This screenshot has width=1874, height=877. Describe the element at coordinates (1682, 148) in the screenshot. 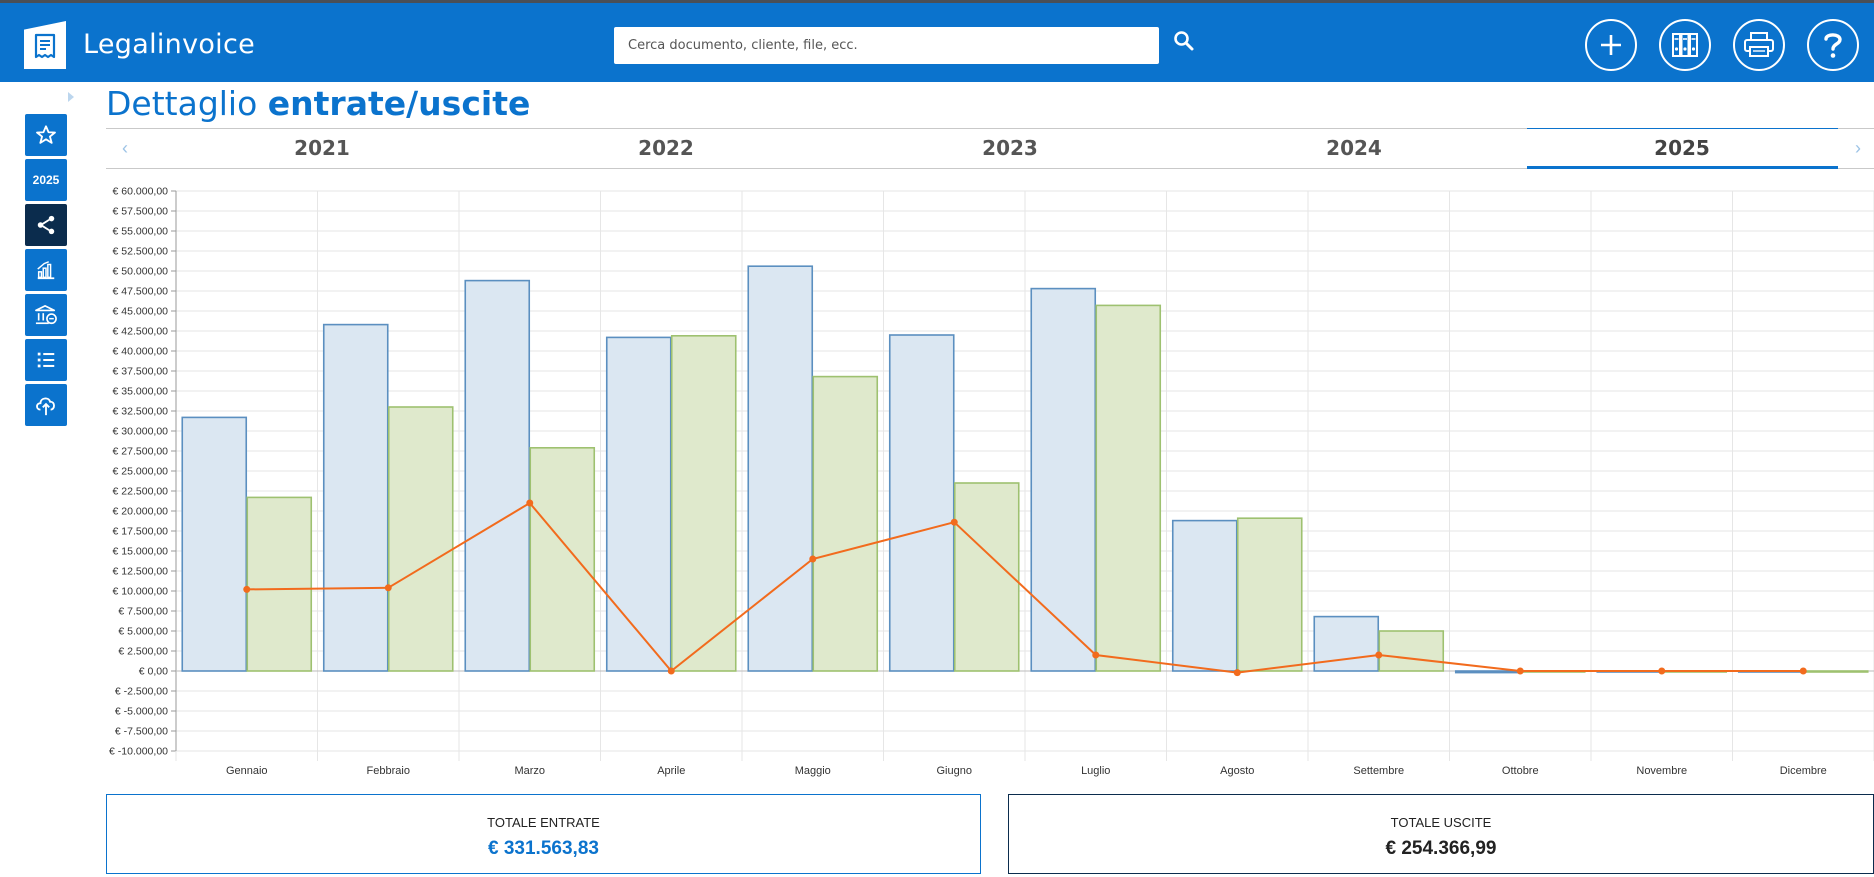

I see `tab-year-2025: 2025` at that location.